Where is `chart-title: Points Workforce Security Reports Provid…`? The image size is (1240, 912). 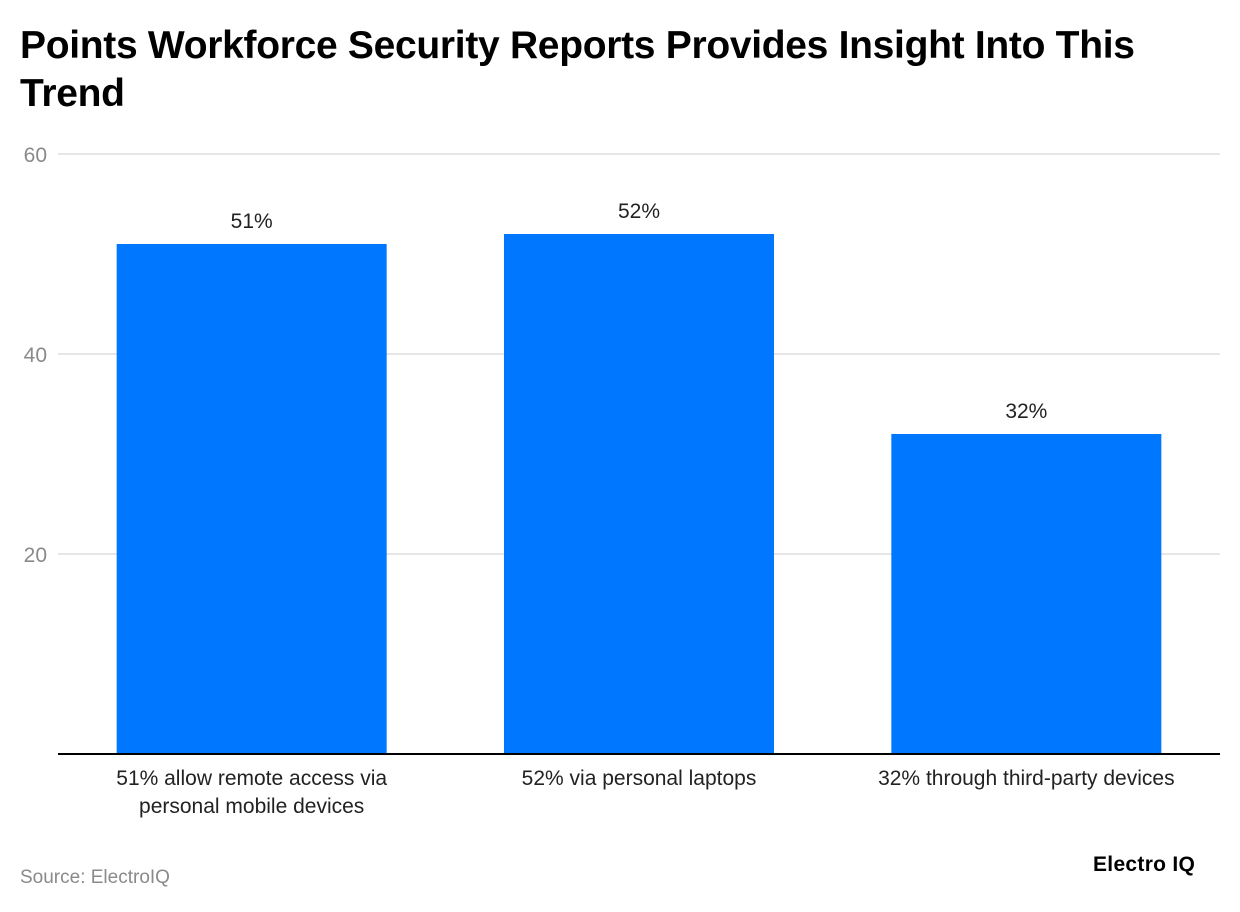 chart-title: Points Workforce Security Reports Provid… is located at coordinates (577, 69).